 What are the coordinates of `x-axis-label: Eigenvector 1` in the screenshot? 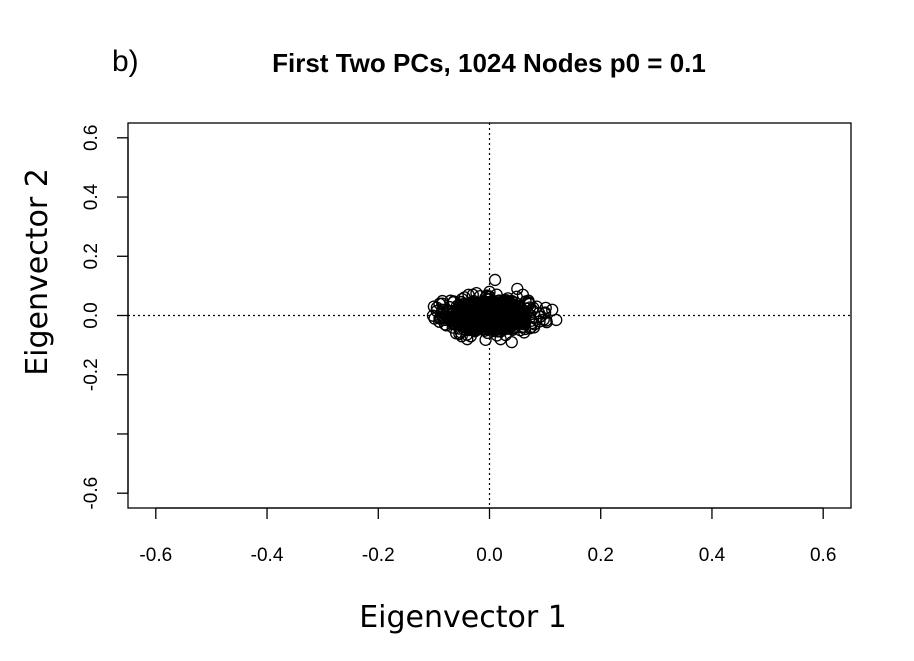 It's located at (463, 617).